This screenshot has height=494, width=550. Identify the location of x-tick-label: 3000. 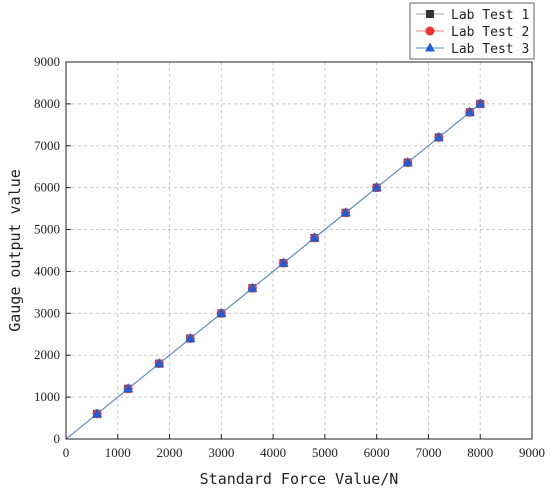
(221, 452).